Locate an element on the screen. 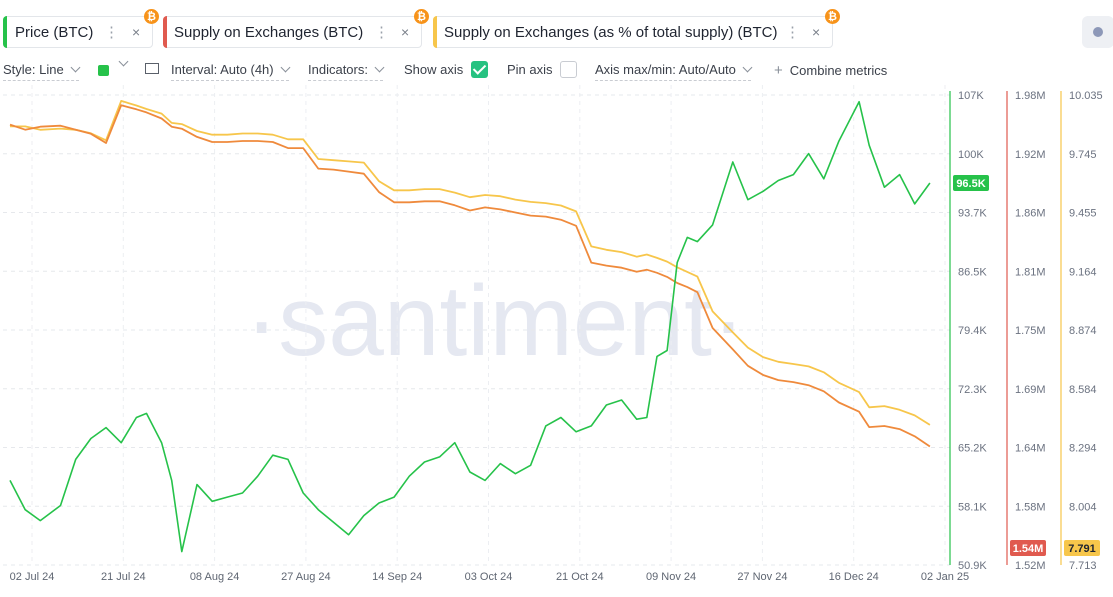 The image size is (1113, 597). y-tick-label: 8.294 is located at coordinates (1083, 449).